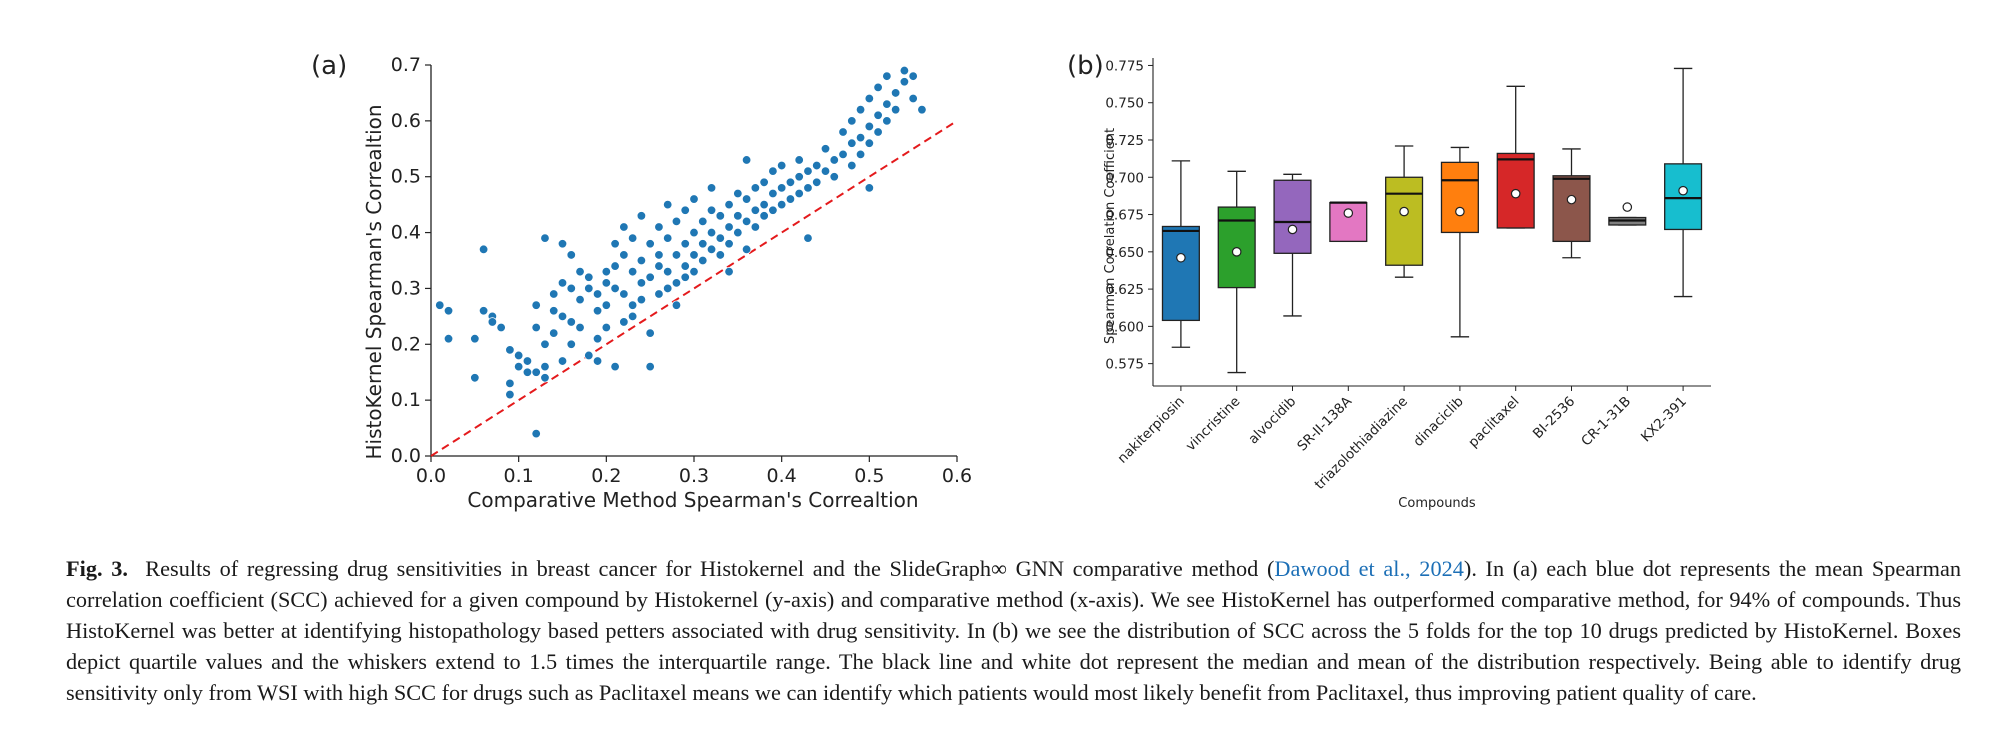  What do you see at coordinates (1438, 422) in the screenshot?
I see `compound-label: dinaciclib` at bounding box center [1438, 422].